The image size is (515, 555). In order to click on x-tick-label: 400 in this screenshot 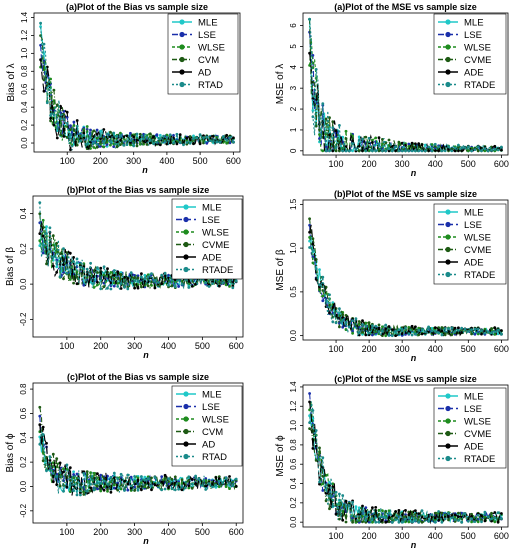, I will do `click(435, 536)`.